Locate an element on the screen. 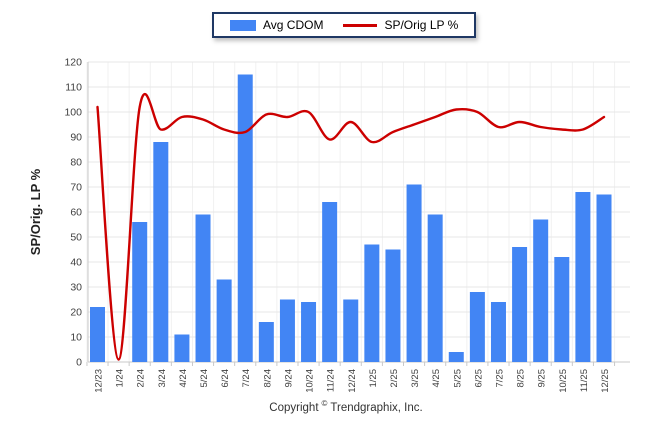  x-tick-label: 10/25 is located at coordinates (563, 381).